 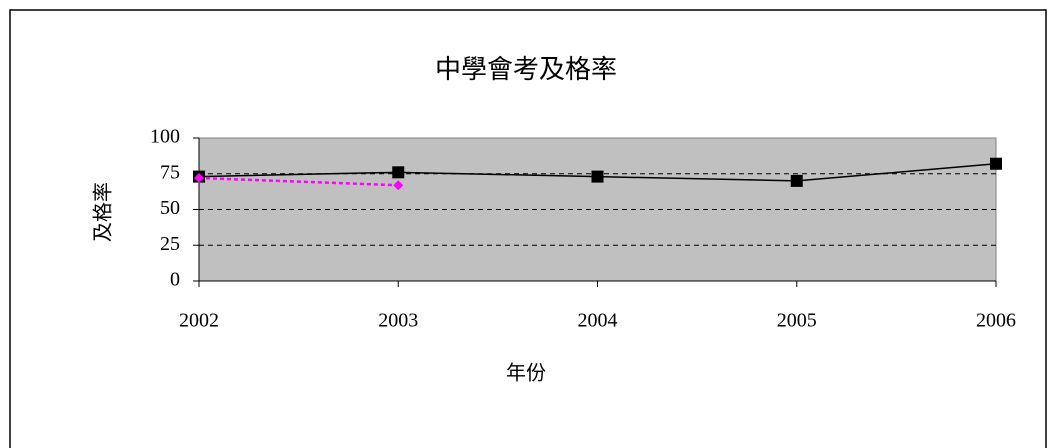 I want to click on x-axis-label: 年份, so click(x=526, y=373).